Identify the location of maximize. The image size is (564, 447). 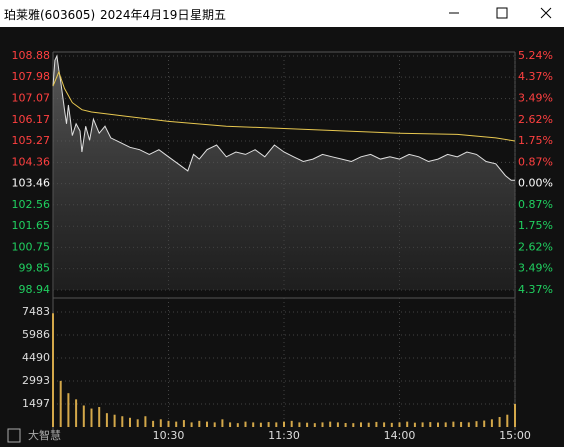
(502, 13).